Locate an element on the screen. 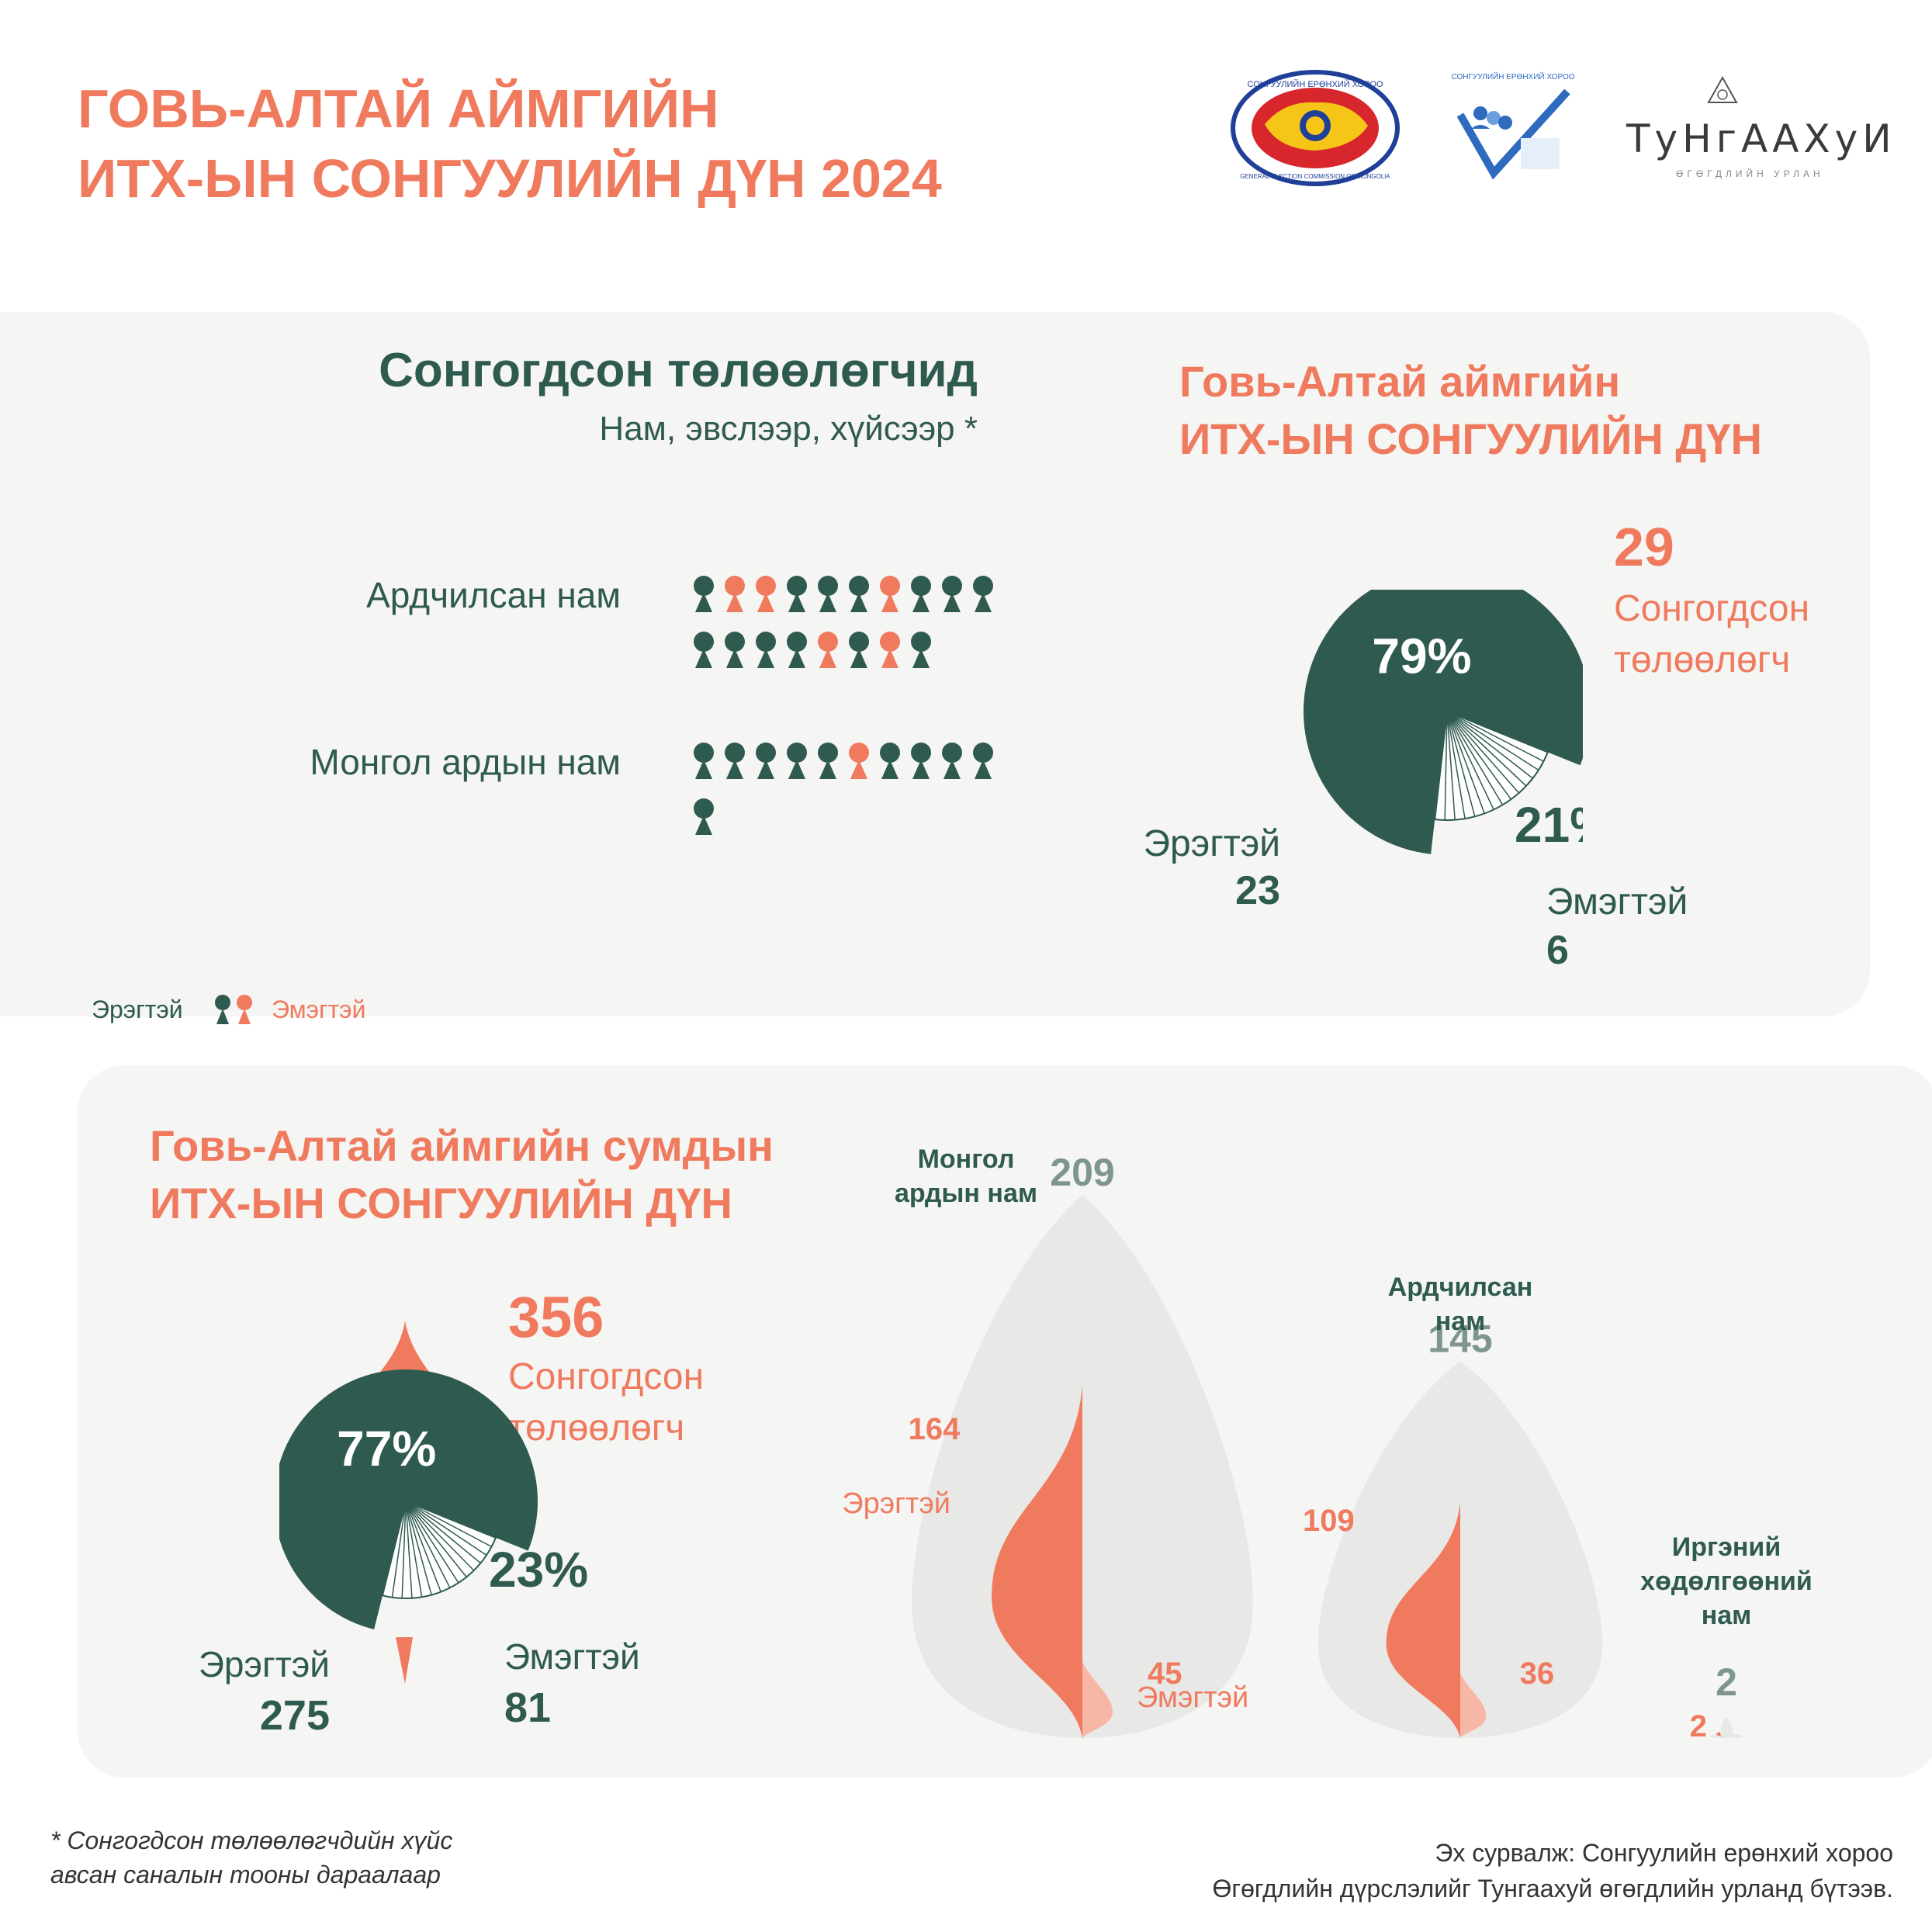  soum-total: 356 is located at coordinates (556, 1317).